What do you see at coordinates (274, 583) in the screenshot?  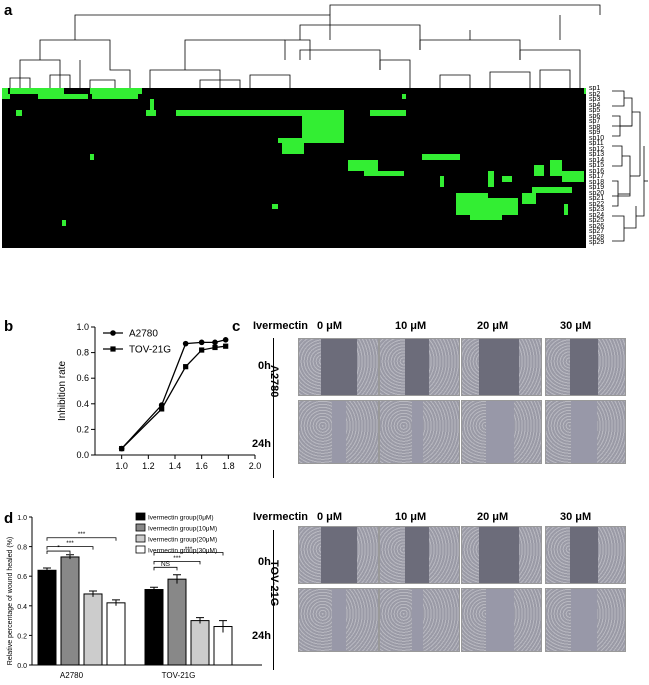 I see `e-cell-line: TOV-21G` at bounding box center [274, 583].